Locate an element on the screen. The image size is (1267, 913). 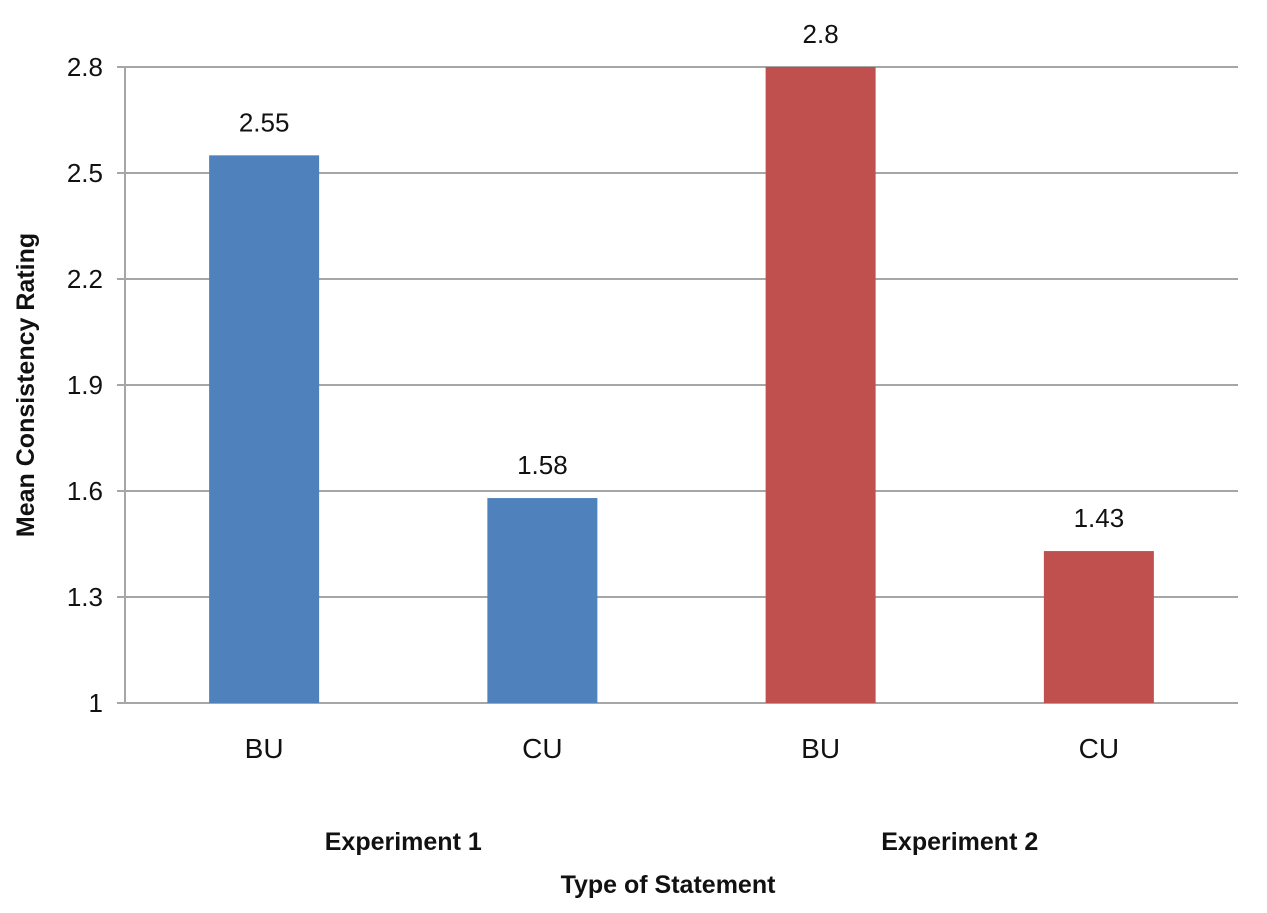
y-tick-label: 2.2 is located at coordinates (85, 279).